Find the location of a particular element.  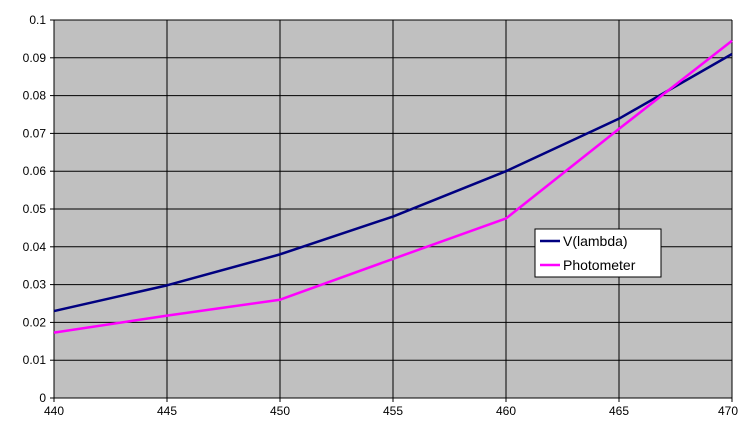

x-axis-ticks: 440 445 450 455 460 465 470 is located at coordinates (391, 408).